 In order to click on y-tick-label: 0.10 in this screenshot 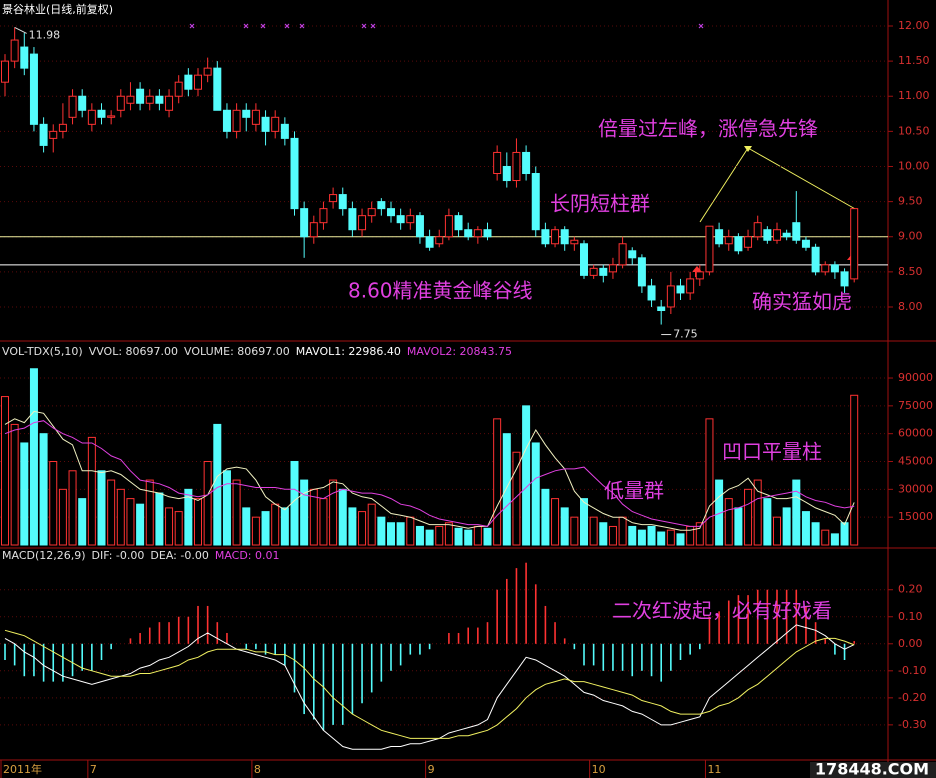, I will do `click(910, 616)`.